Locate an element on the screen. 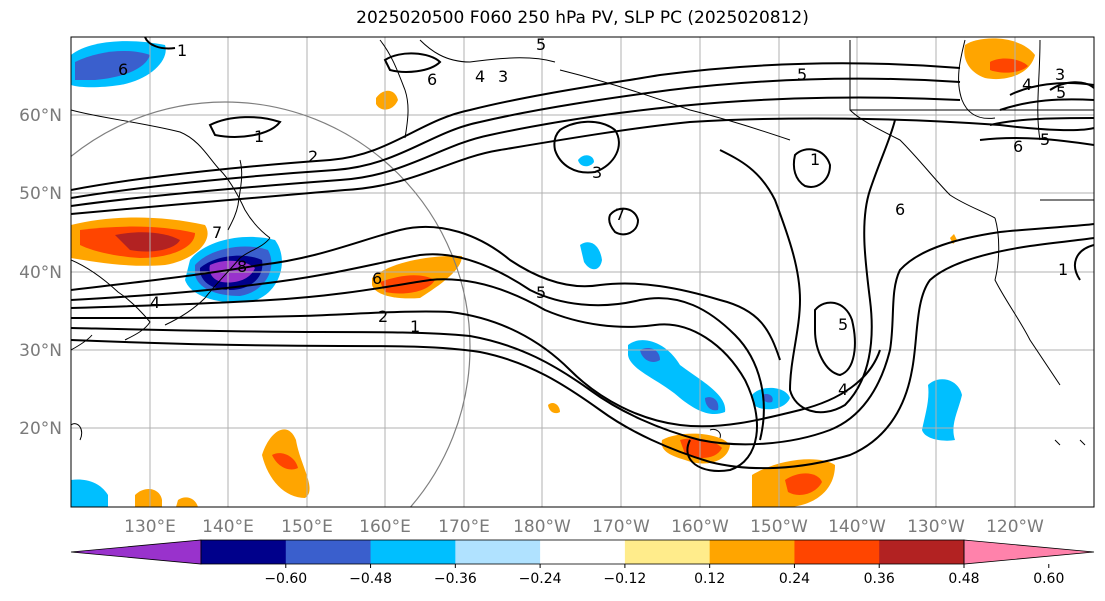 The width and height of the screenshot is (1105, 601). colorbar-extend-low is located at coordinates (136, 552).